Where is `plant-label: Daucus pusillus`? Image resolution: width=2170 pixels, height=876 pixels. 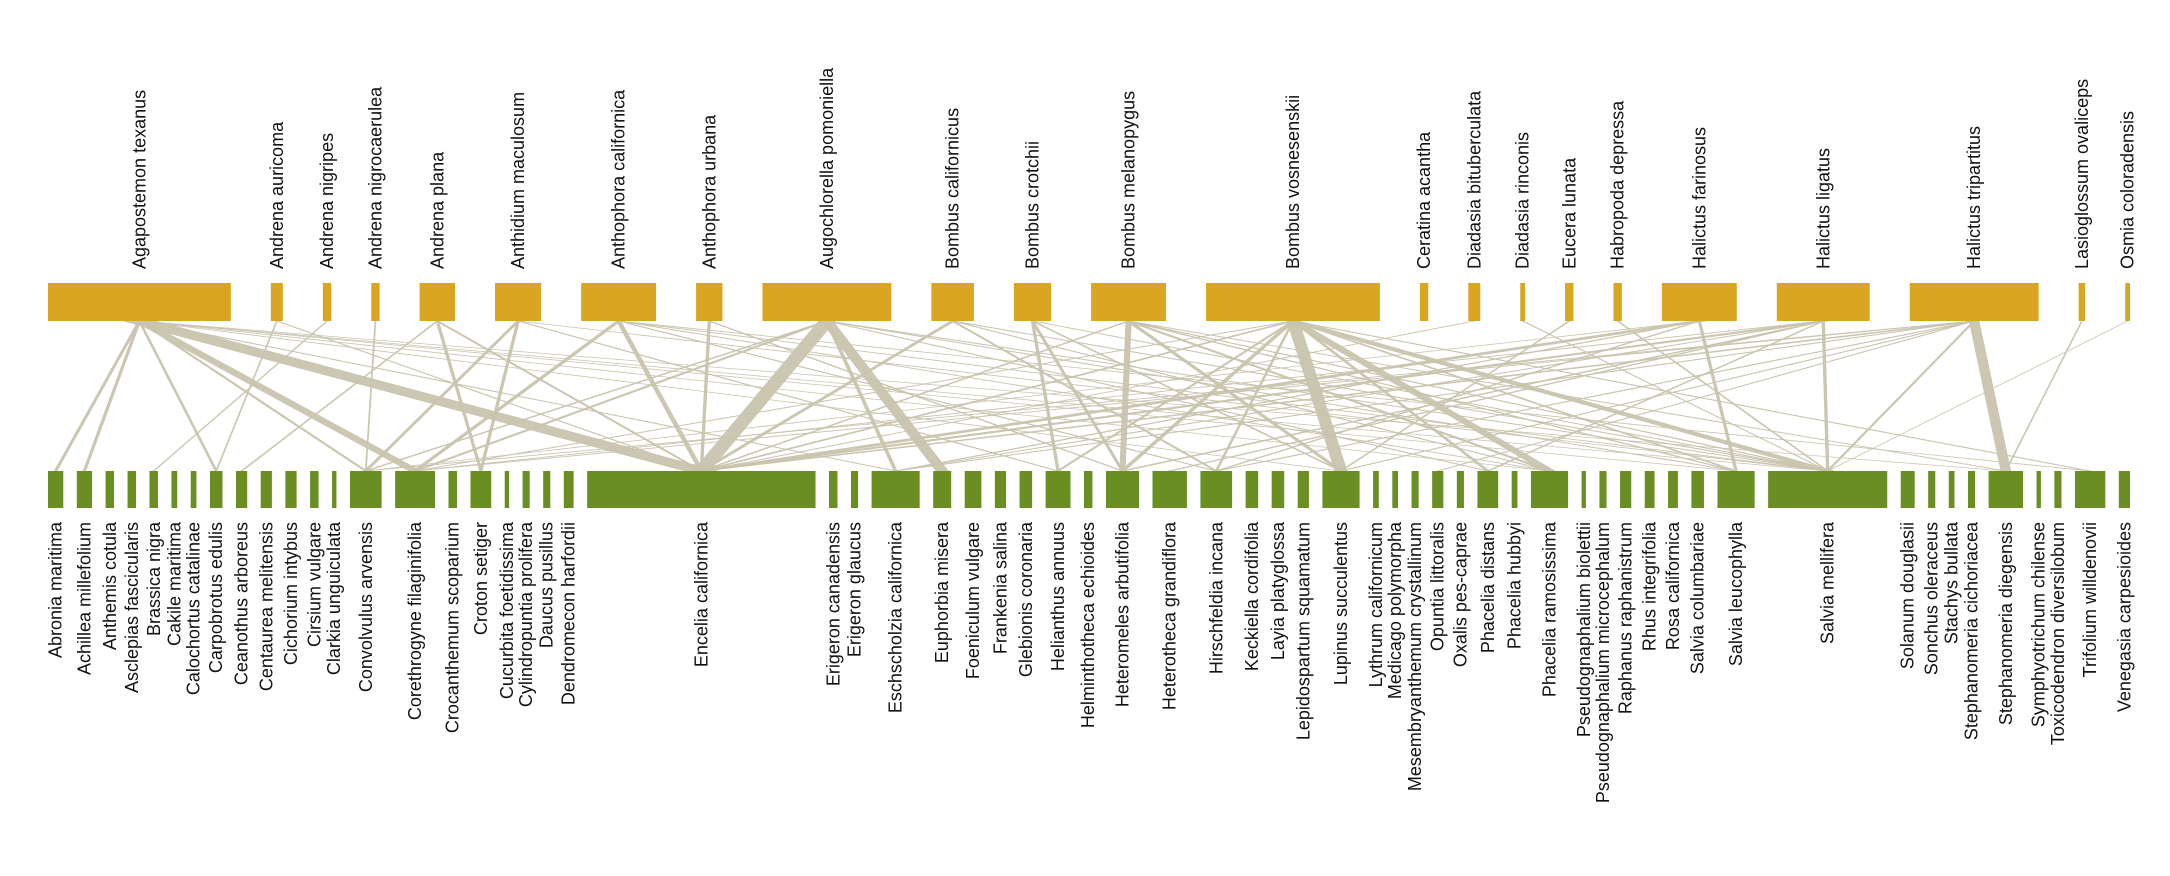
plant-label: Daucus pusillus is located at coordinates (547, 585).